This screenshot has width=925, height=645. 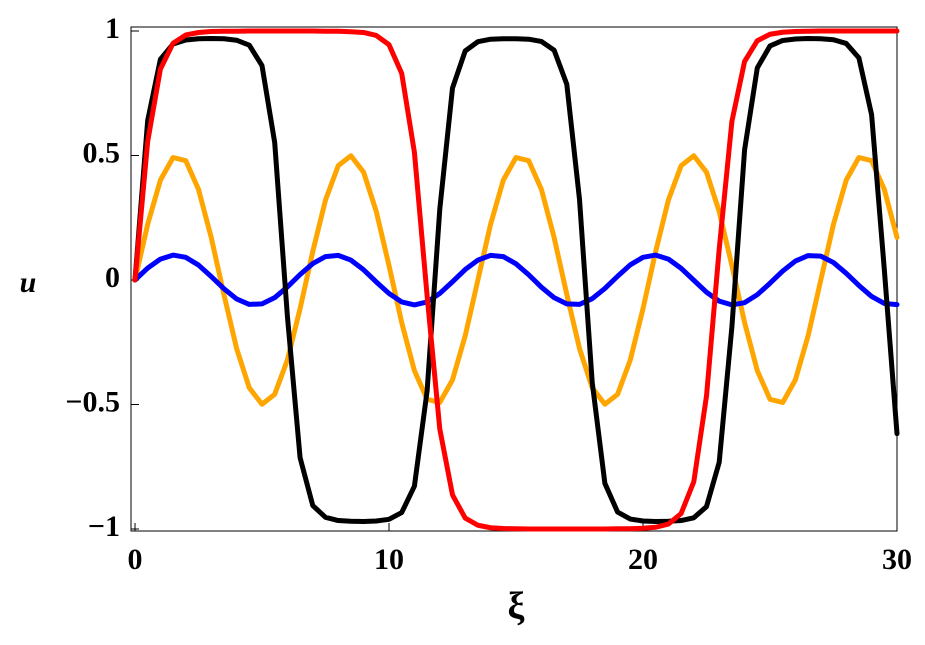 What do you see at coordinates (389, 559) in the screenshot?
I see `x-tick-label: 10` at bounding box center [389, 559].